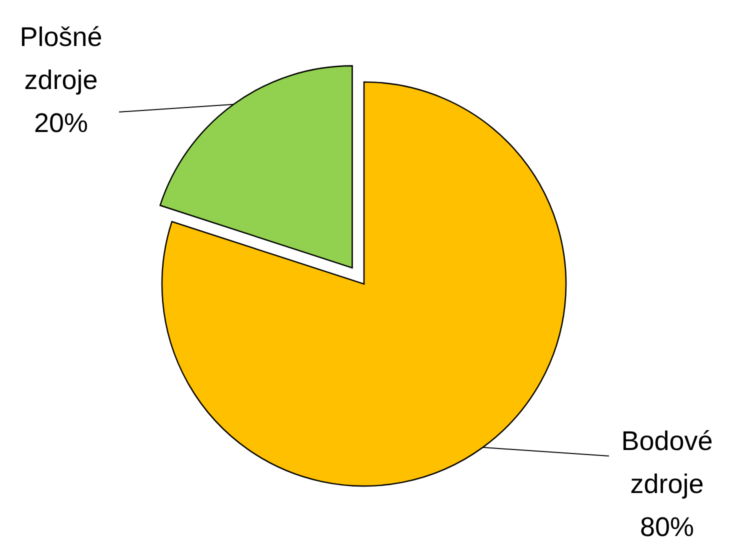 This screenshot has height=546, width=740. What do you see at coordinates (61, 123) in the screenshot?
I see `data-label: 20%` at bounding box center [61, 123].